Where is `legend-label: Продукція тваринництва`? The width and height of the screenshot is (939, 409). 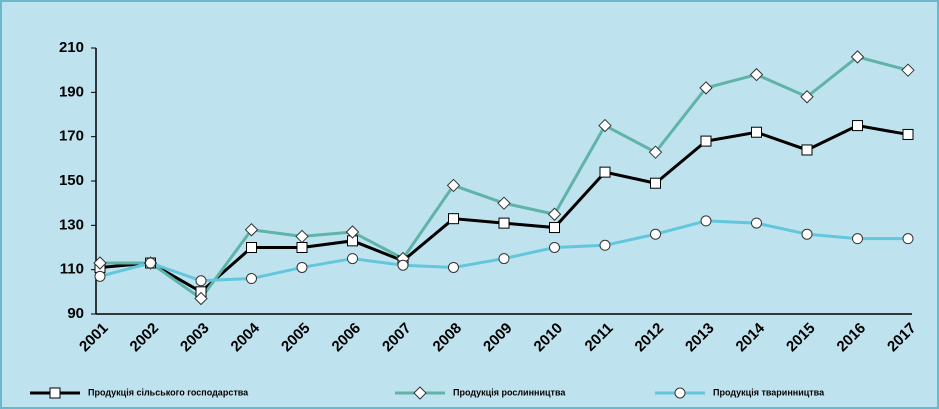 legend-label: Продукція тваринництва is located at coordinates (769, 392).